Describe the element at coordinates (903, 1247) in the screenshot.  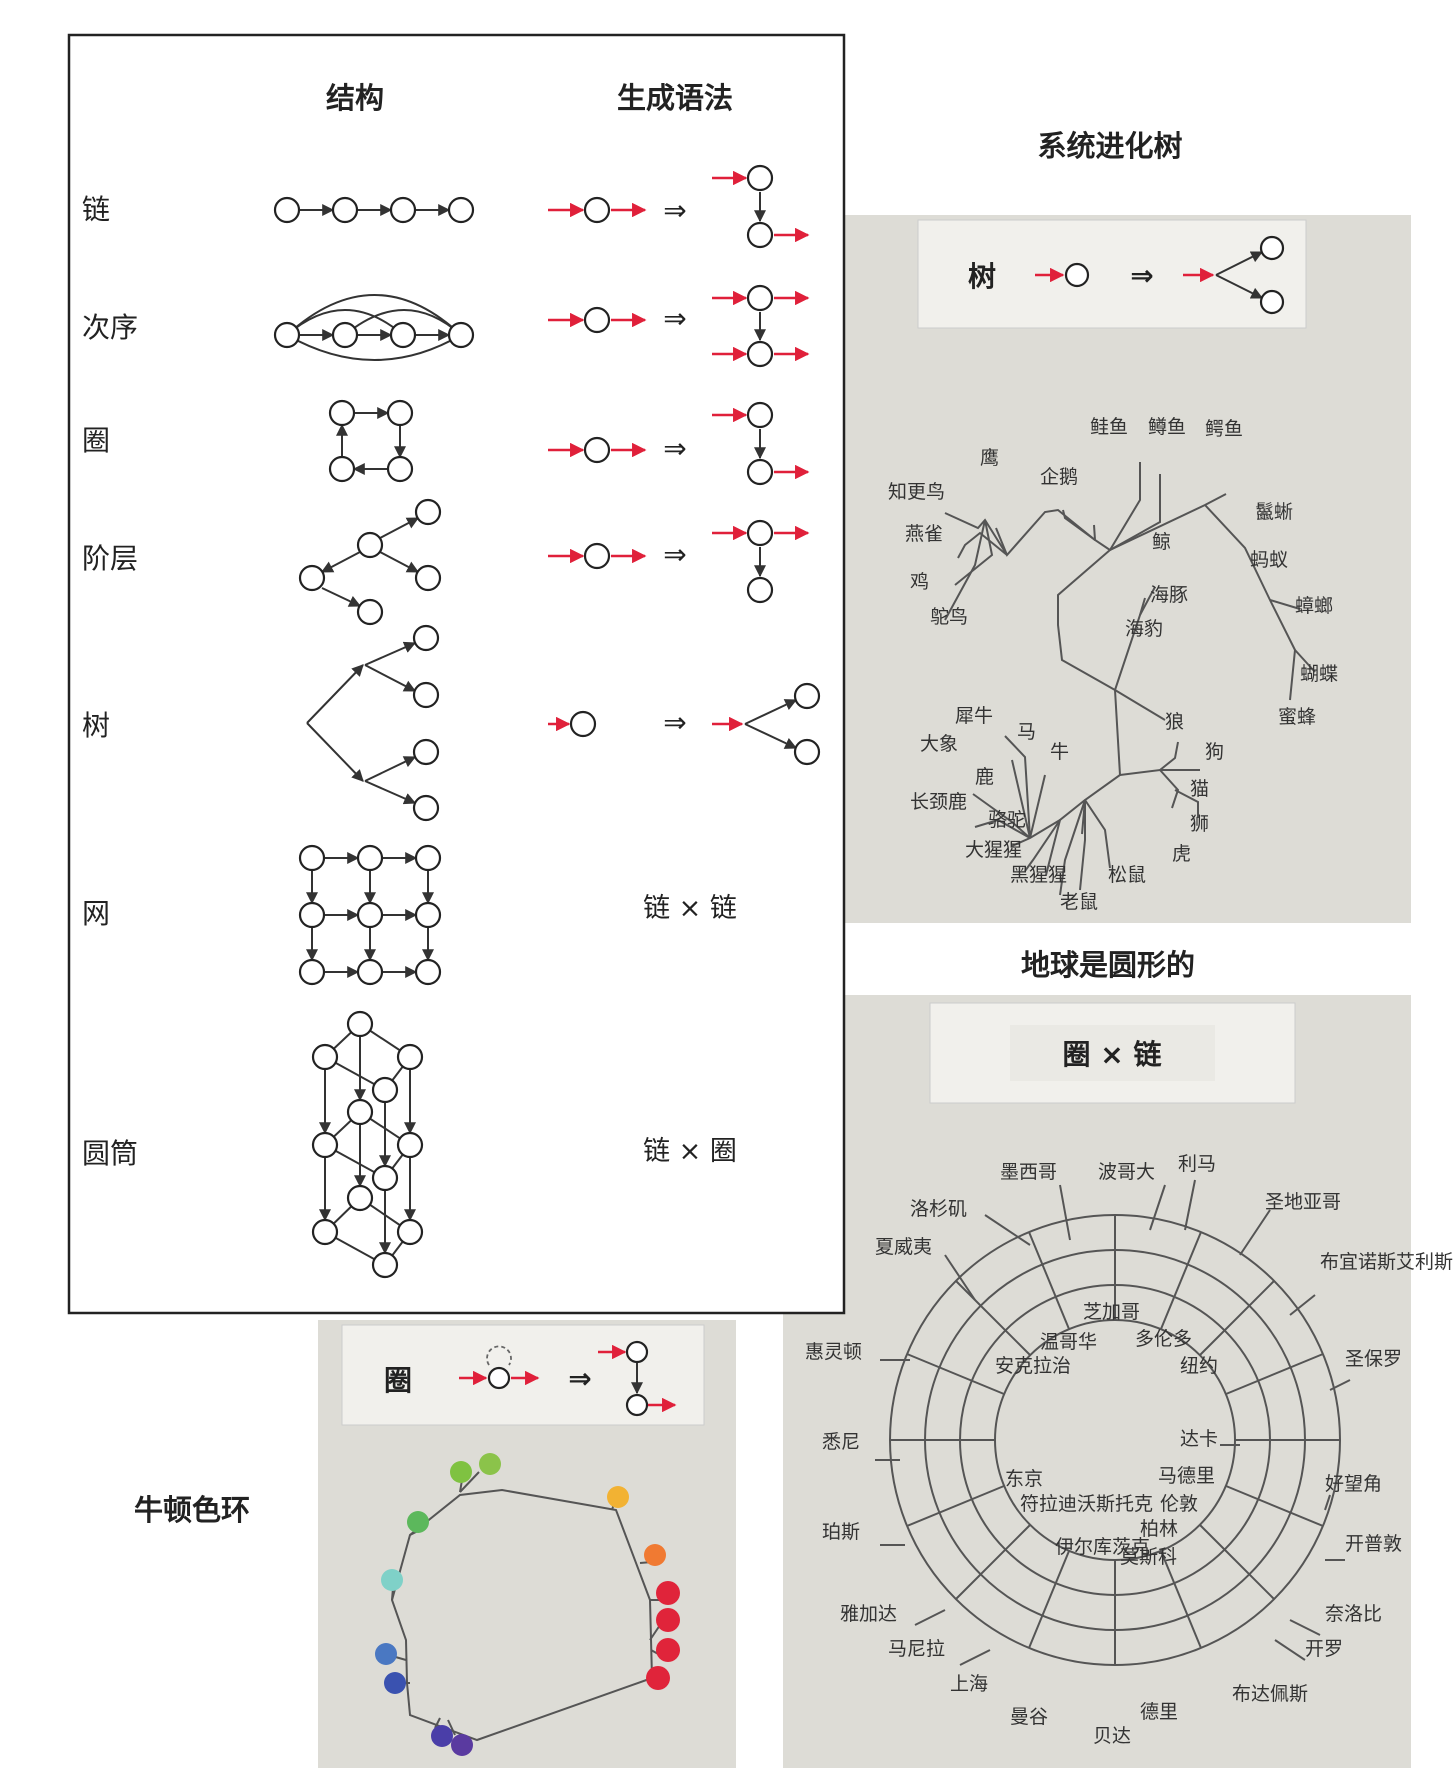
I see `city-label: 夏威夷` at that location.